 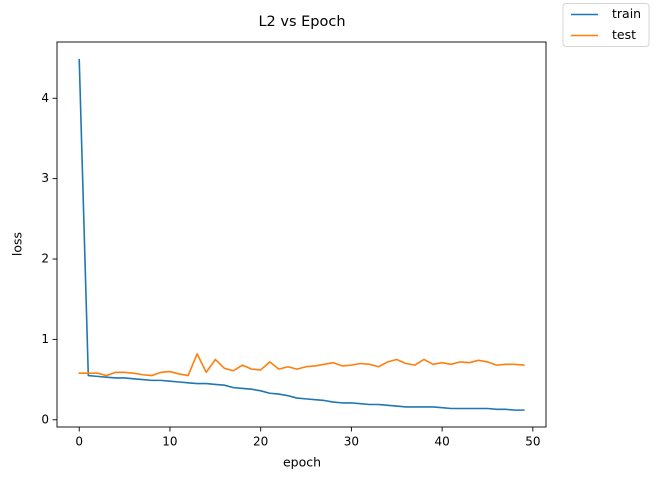 What do you see at coordinates (79, 442) in the screenshot?
I see `x-tick-label: 0` at bounding box center [79, 442].